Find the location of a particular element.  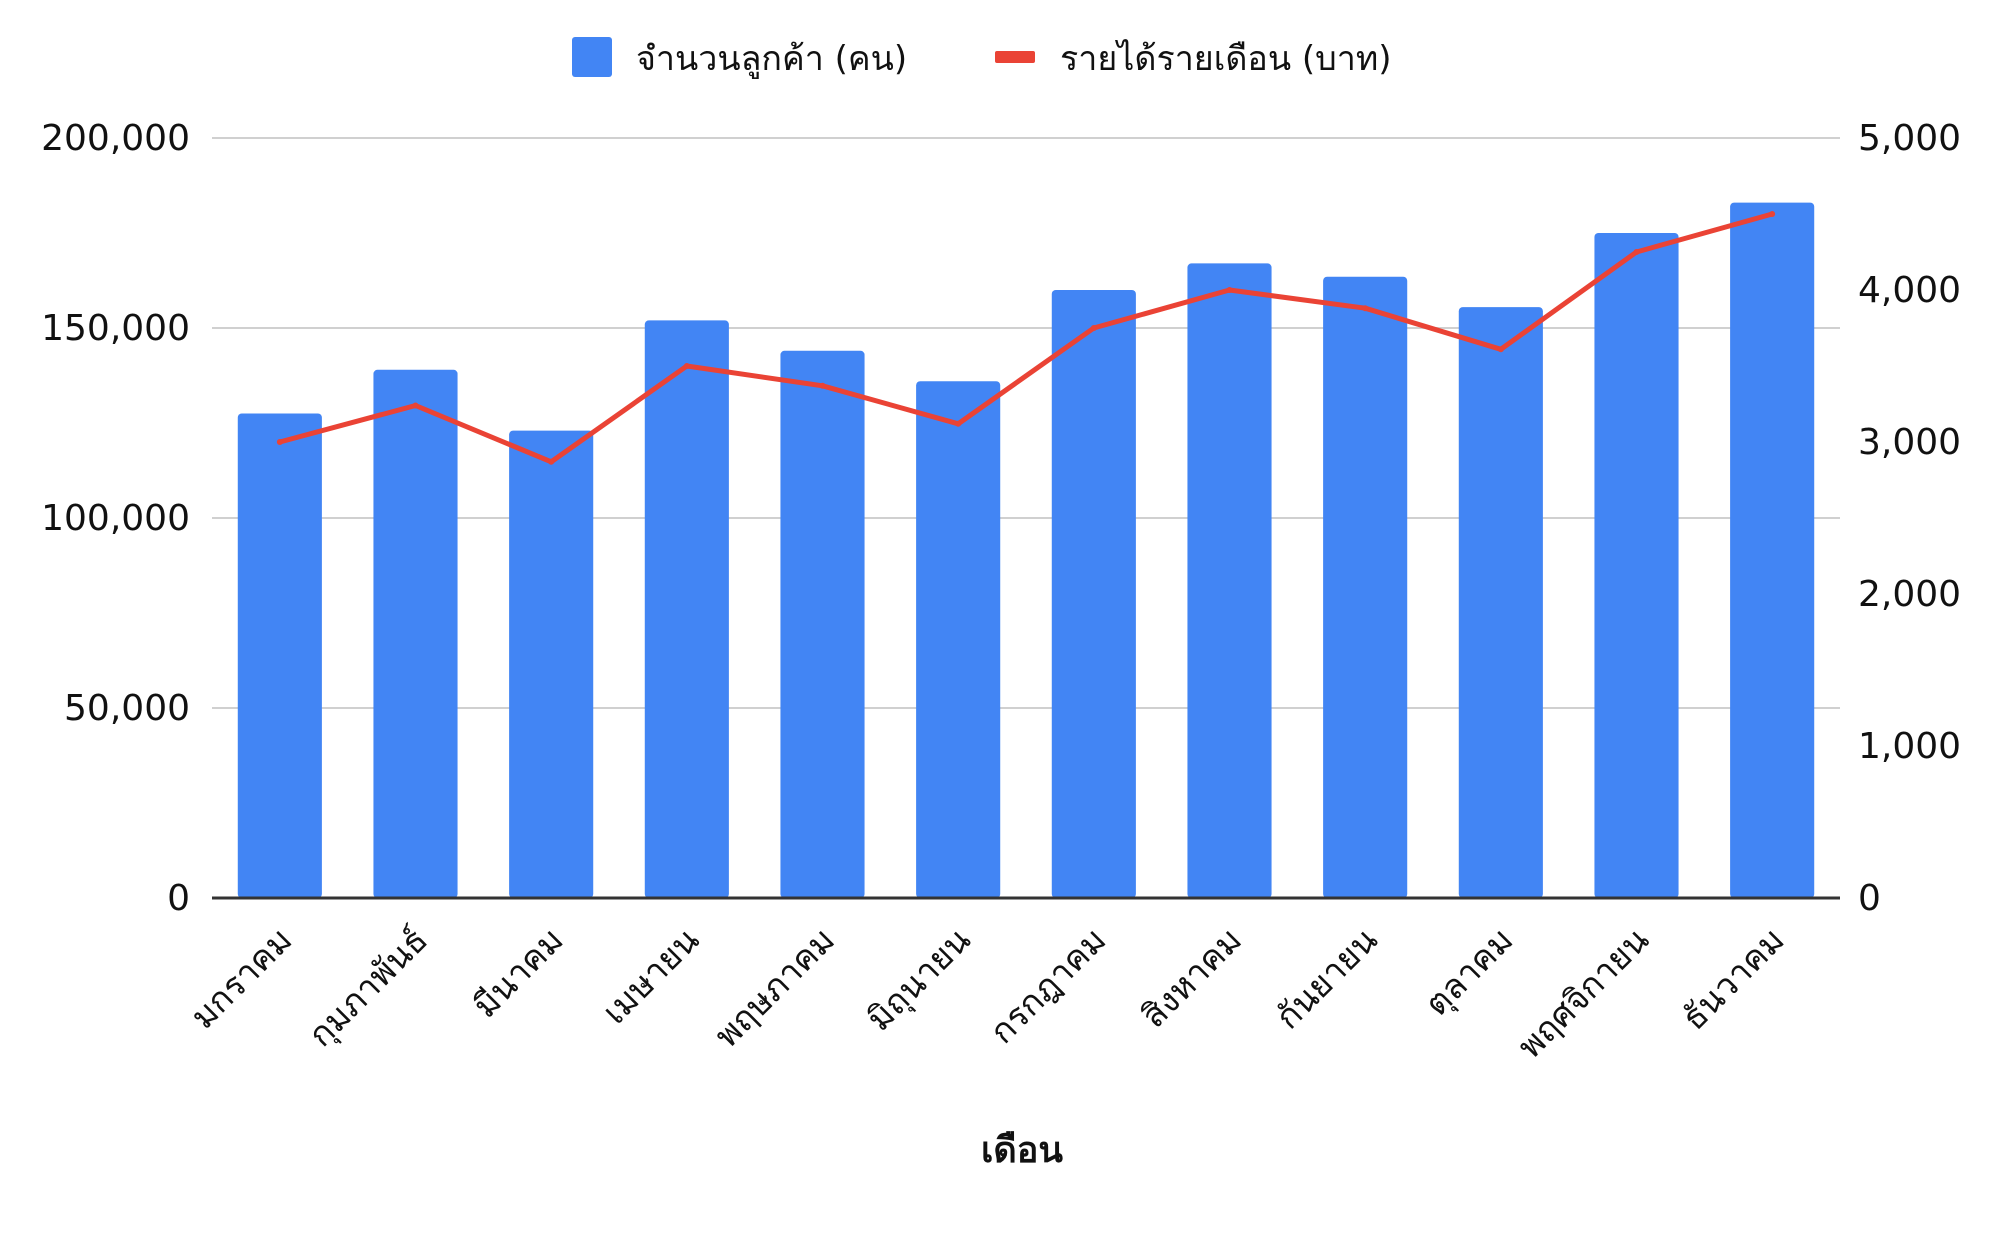

right-y-axis-ticks: 0 1,000 2,000 3,000 4,000 5,000 is located at coordinates (1909, 518).